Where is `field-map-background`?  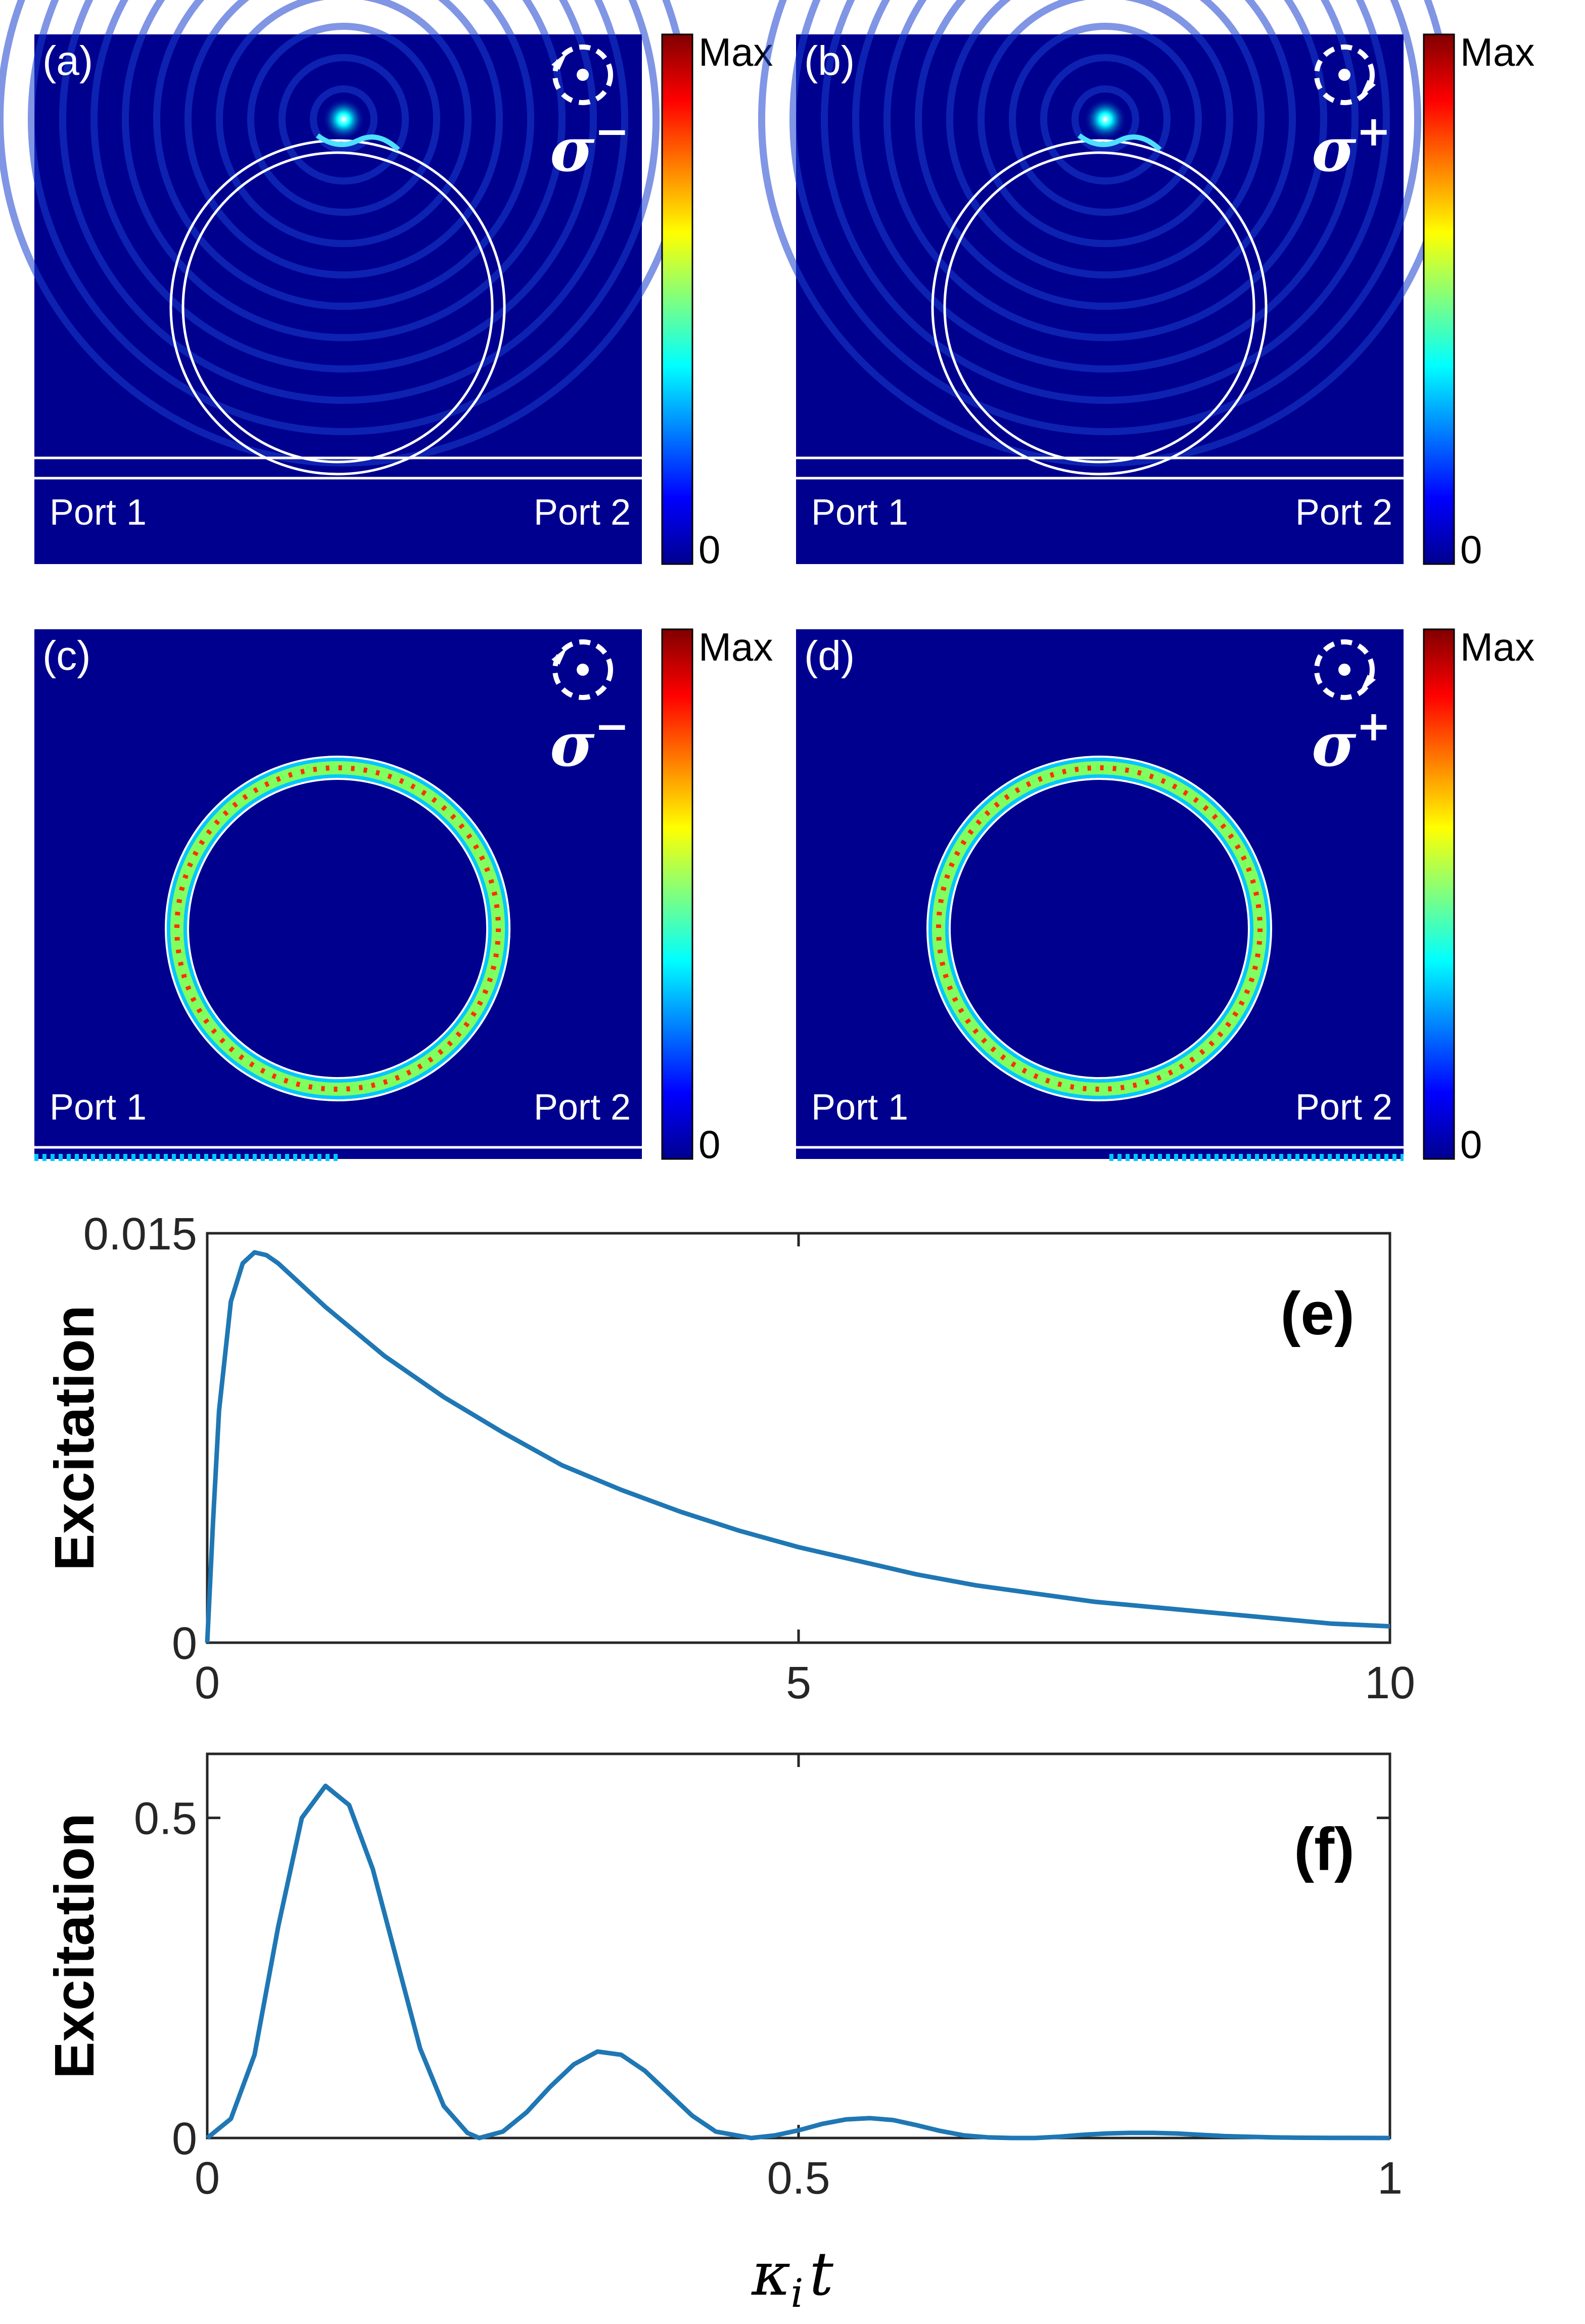
field-map-background is located at coordinates (338, 894).